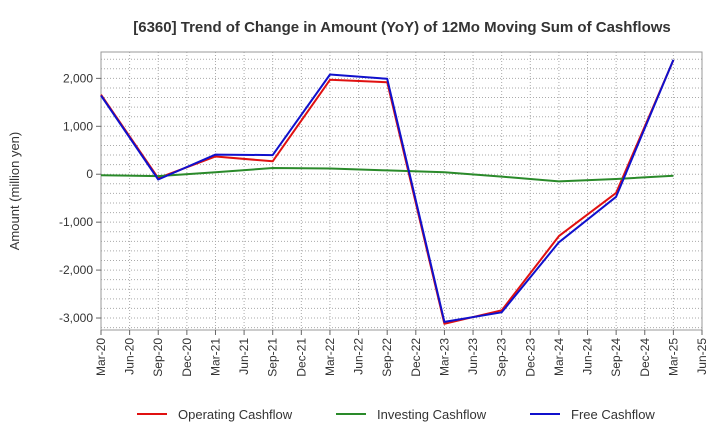  I want to click on y-axis: 2,000 1,000 0 -1,000 -2,000 -3,000, so click(80, 198).